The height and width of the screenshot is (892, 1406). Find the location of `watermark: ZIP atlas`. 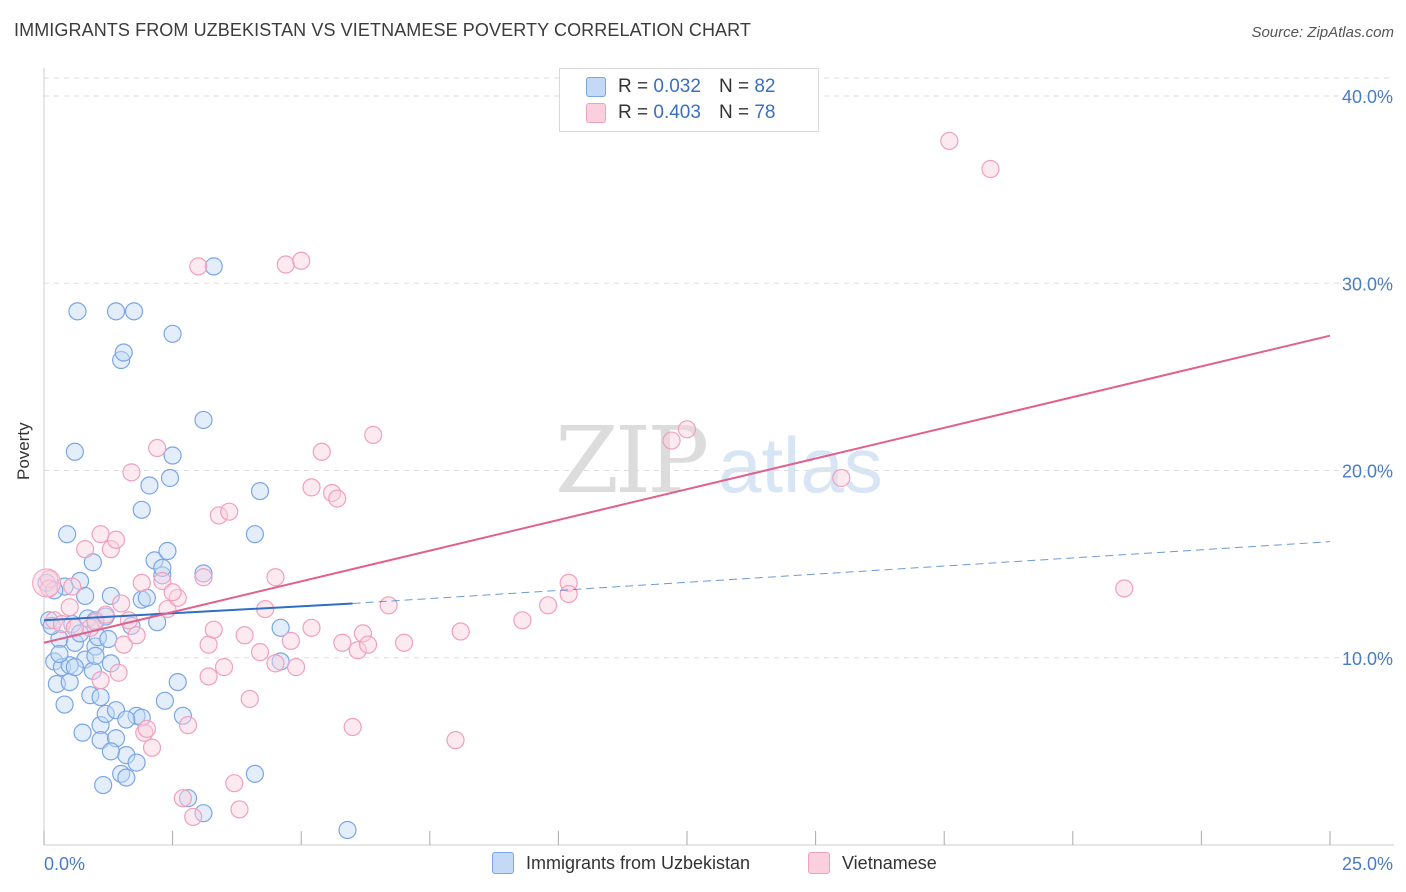

watermark: ZIP atlas is located at coordinates (719, 460).